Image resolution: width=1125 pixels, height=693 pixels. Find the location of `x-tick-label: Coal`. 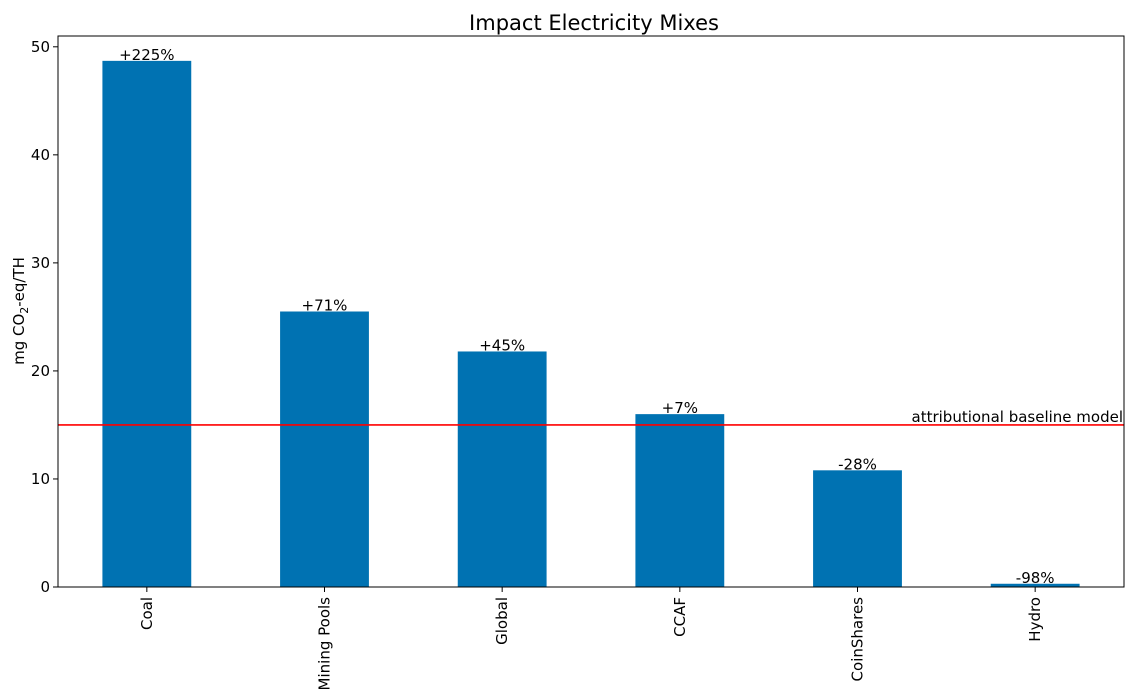

x-tick-label: Coal is located at coordinates (147, 613).